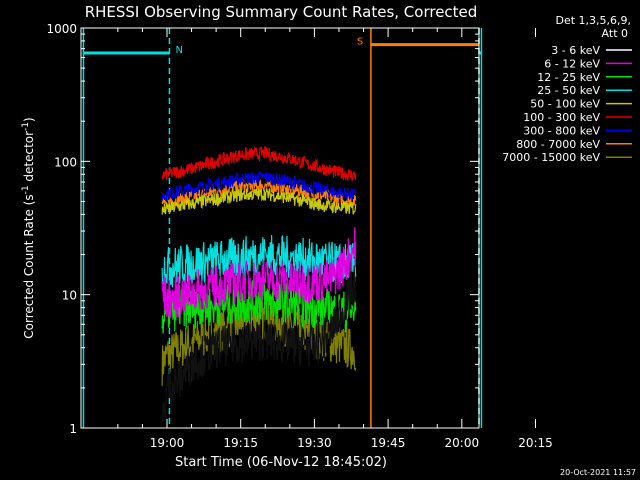 This screenshot has height=480, width=640. What do you see at coordinates (28, 227) in the screenshot?
I see `y-axis-label: Corrected Count Rate (s-1 detector-1)` at bounding box center [28, 227].